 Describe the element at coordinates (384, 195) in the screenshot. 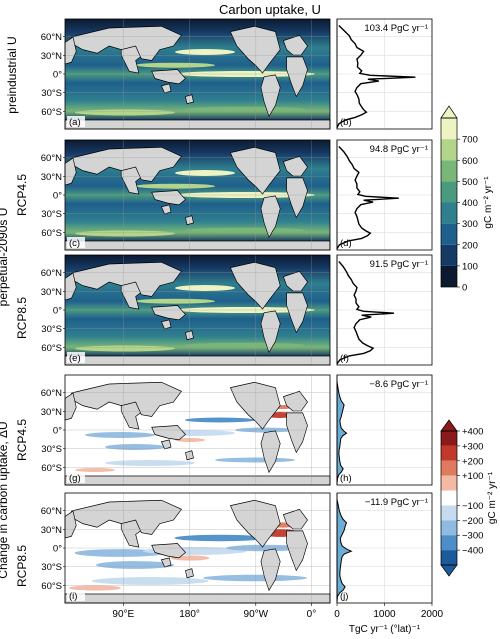

I see `profile-panel: 94.8 PgC yr⁻¹ (d)` at that location.